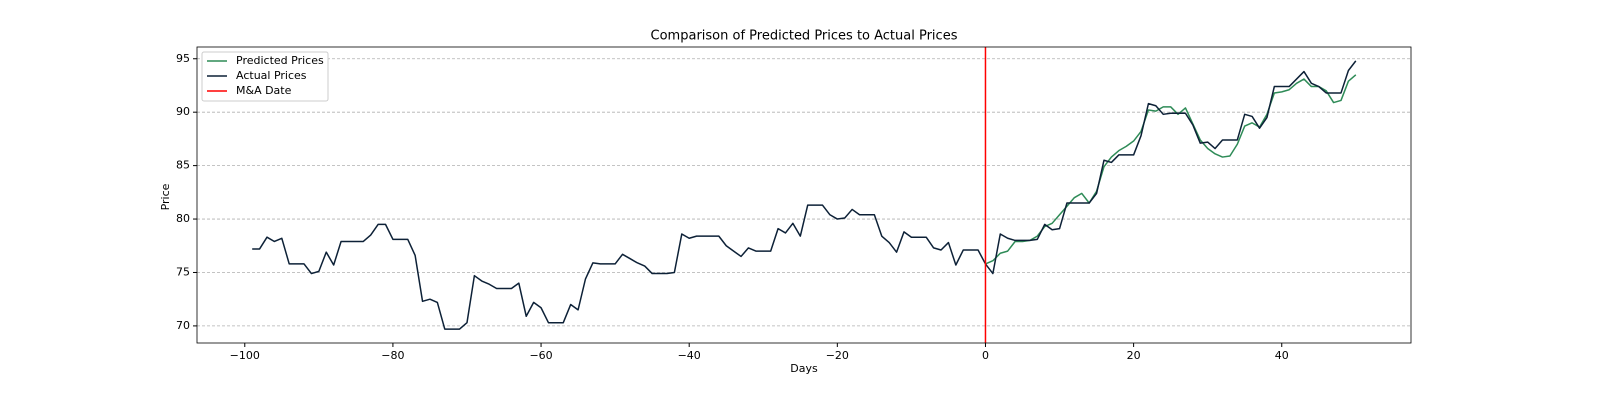 This screenshot has height=404, width=1600. What do you see at coordinates (837, 355) in the screenshot?
I see `x-tick-label: −20` at bounding box center [837, 355].